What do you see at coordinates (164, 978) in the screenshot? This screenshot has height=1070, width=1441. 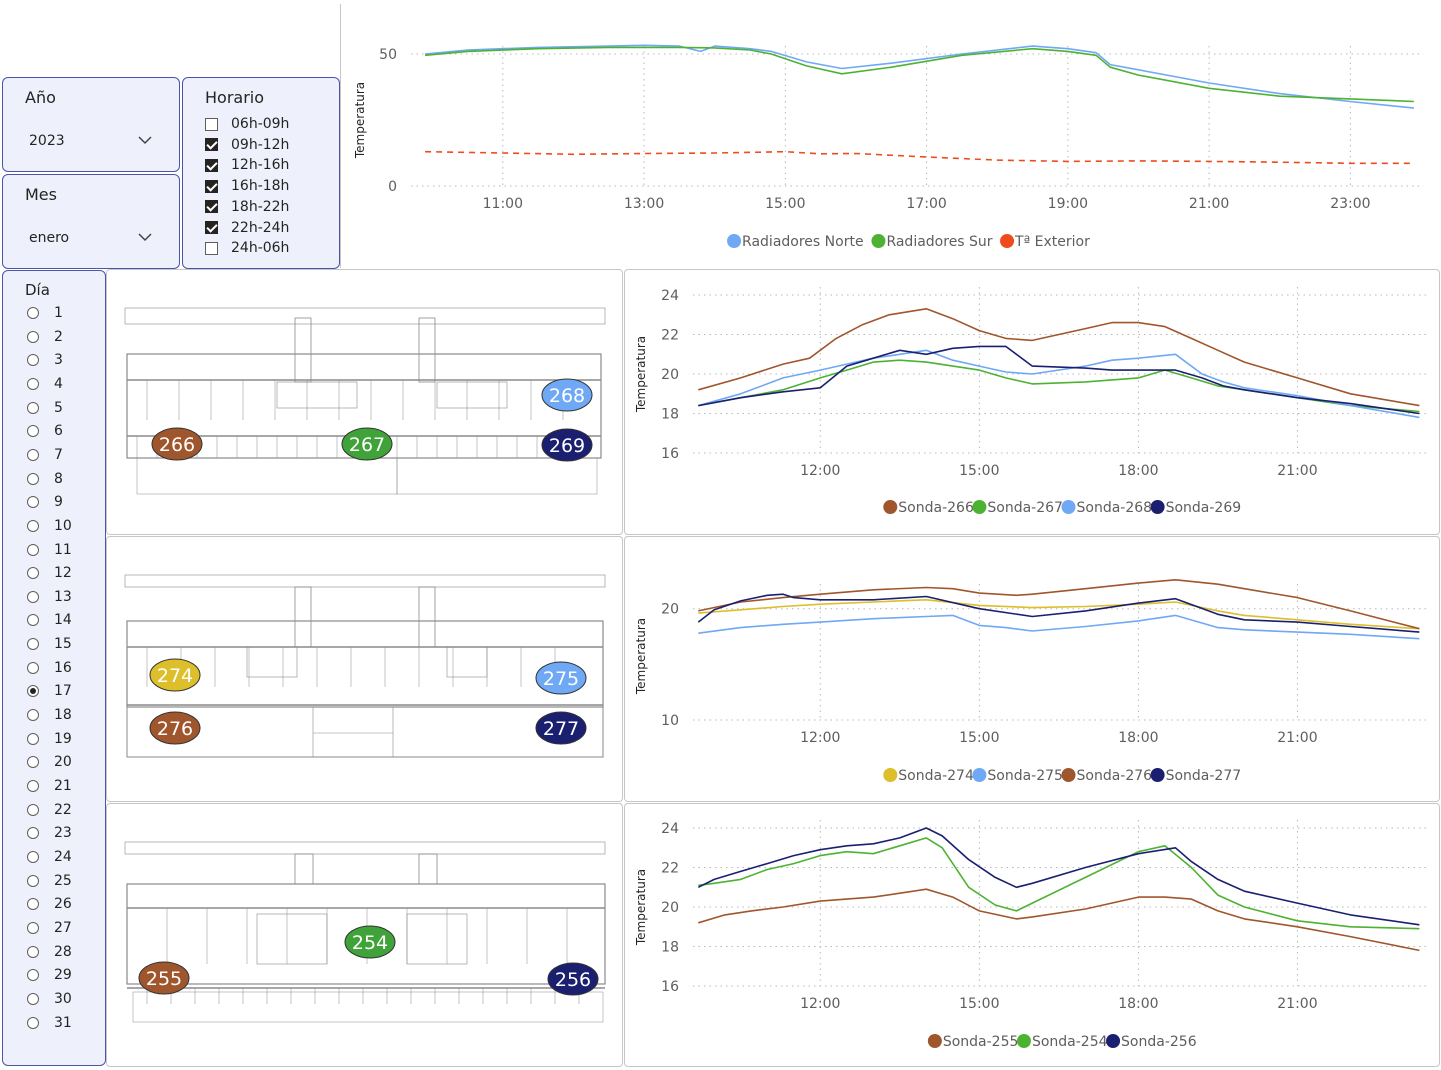 I see `sensor-badge-255: 255` at bounding box center [164, 978].